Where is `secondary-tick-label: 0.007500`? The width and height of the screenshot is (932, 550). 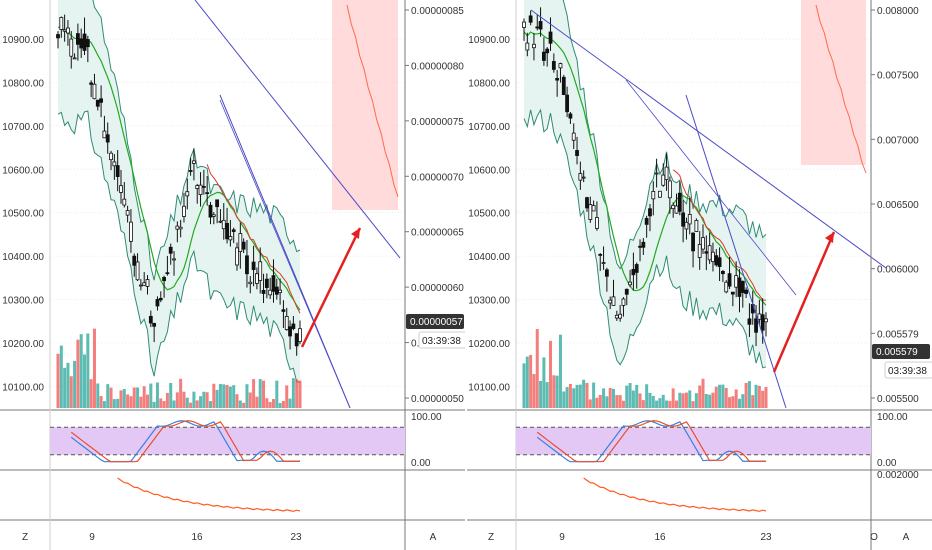 secondary-tick-label: 0.007500 is located at coordinates (898, 76).